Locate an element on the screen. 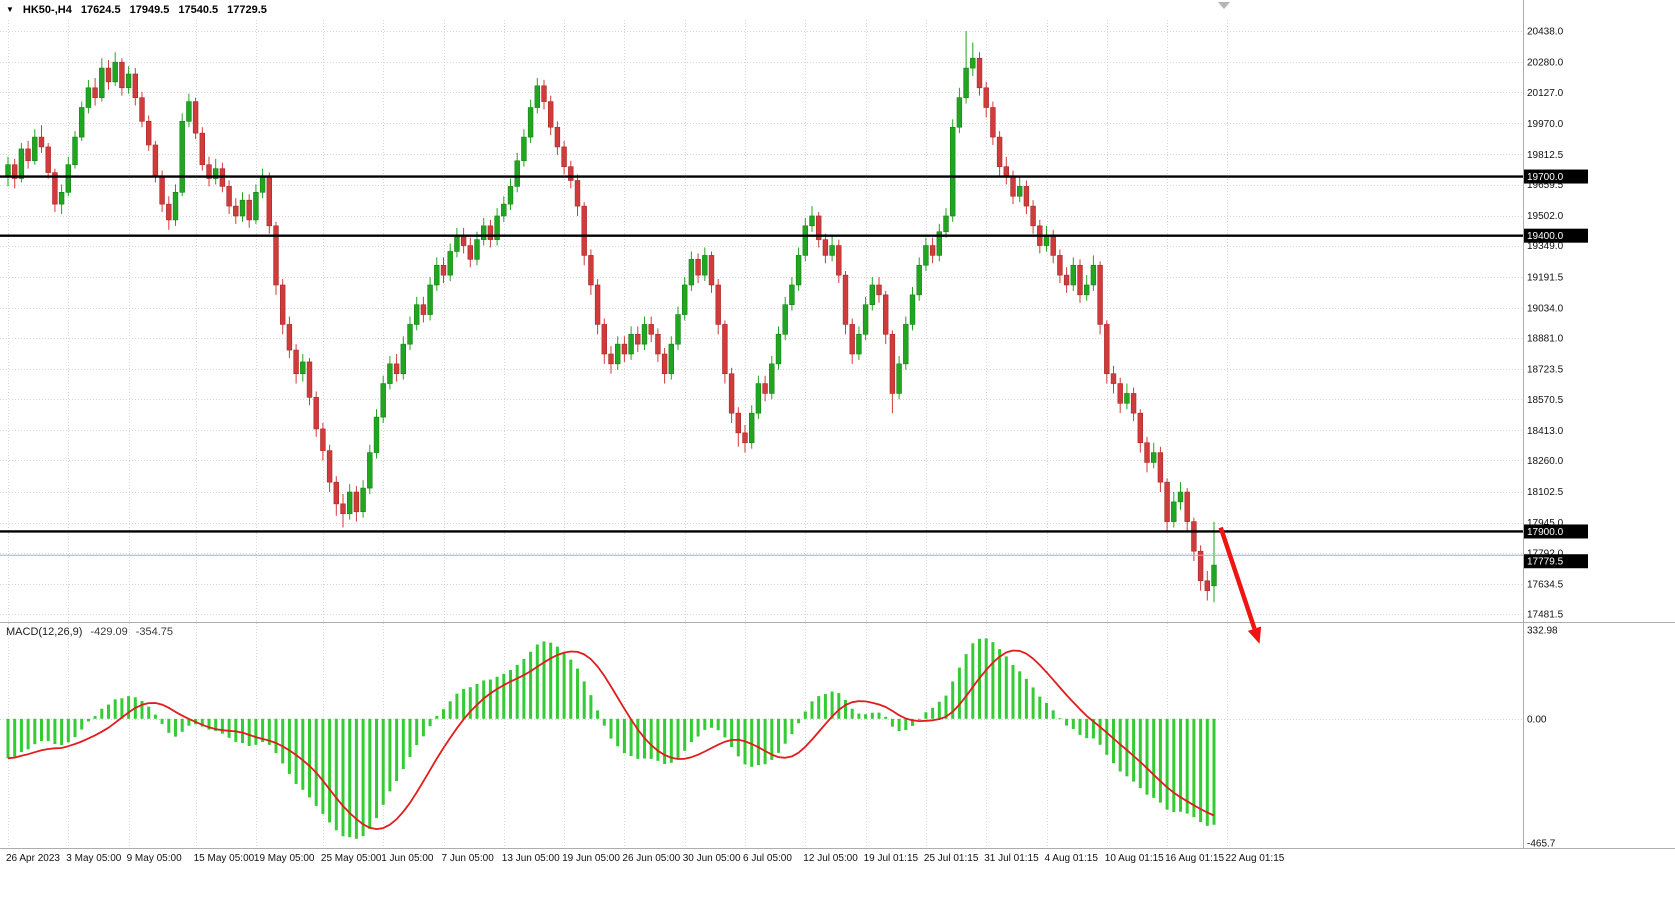 This screenshot has height=900, width=1675. time-axis-label: 13 Jun 05:00 is located at coordinates (531, 858).